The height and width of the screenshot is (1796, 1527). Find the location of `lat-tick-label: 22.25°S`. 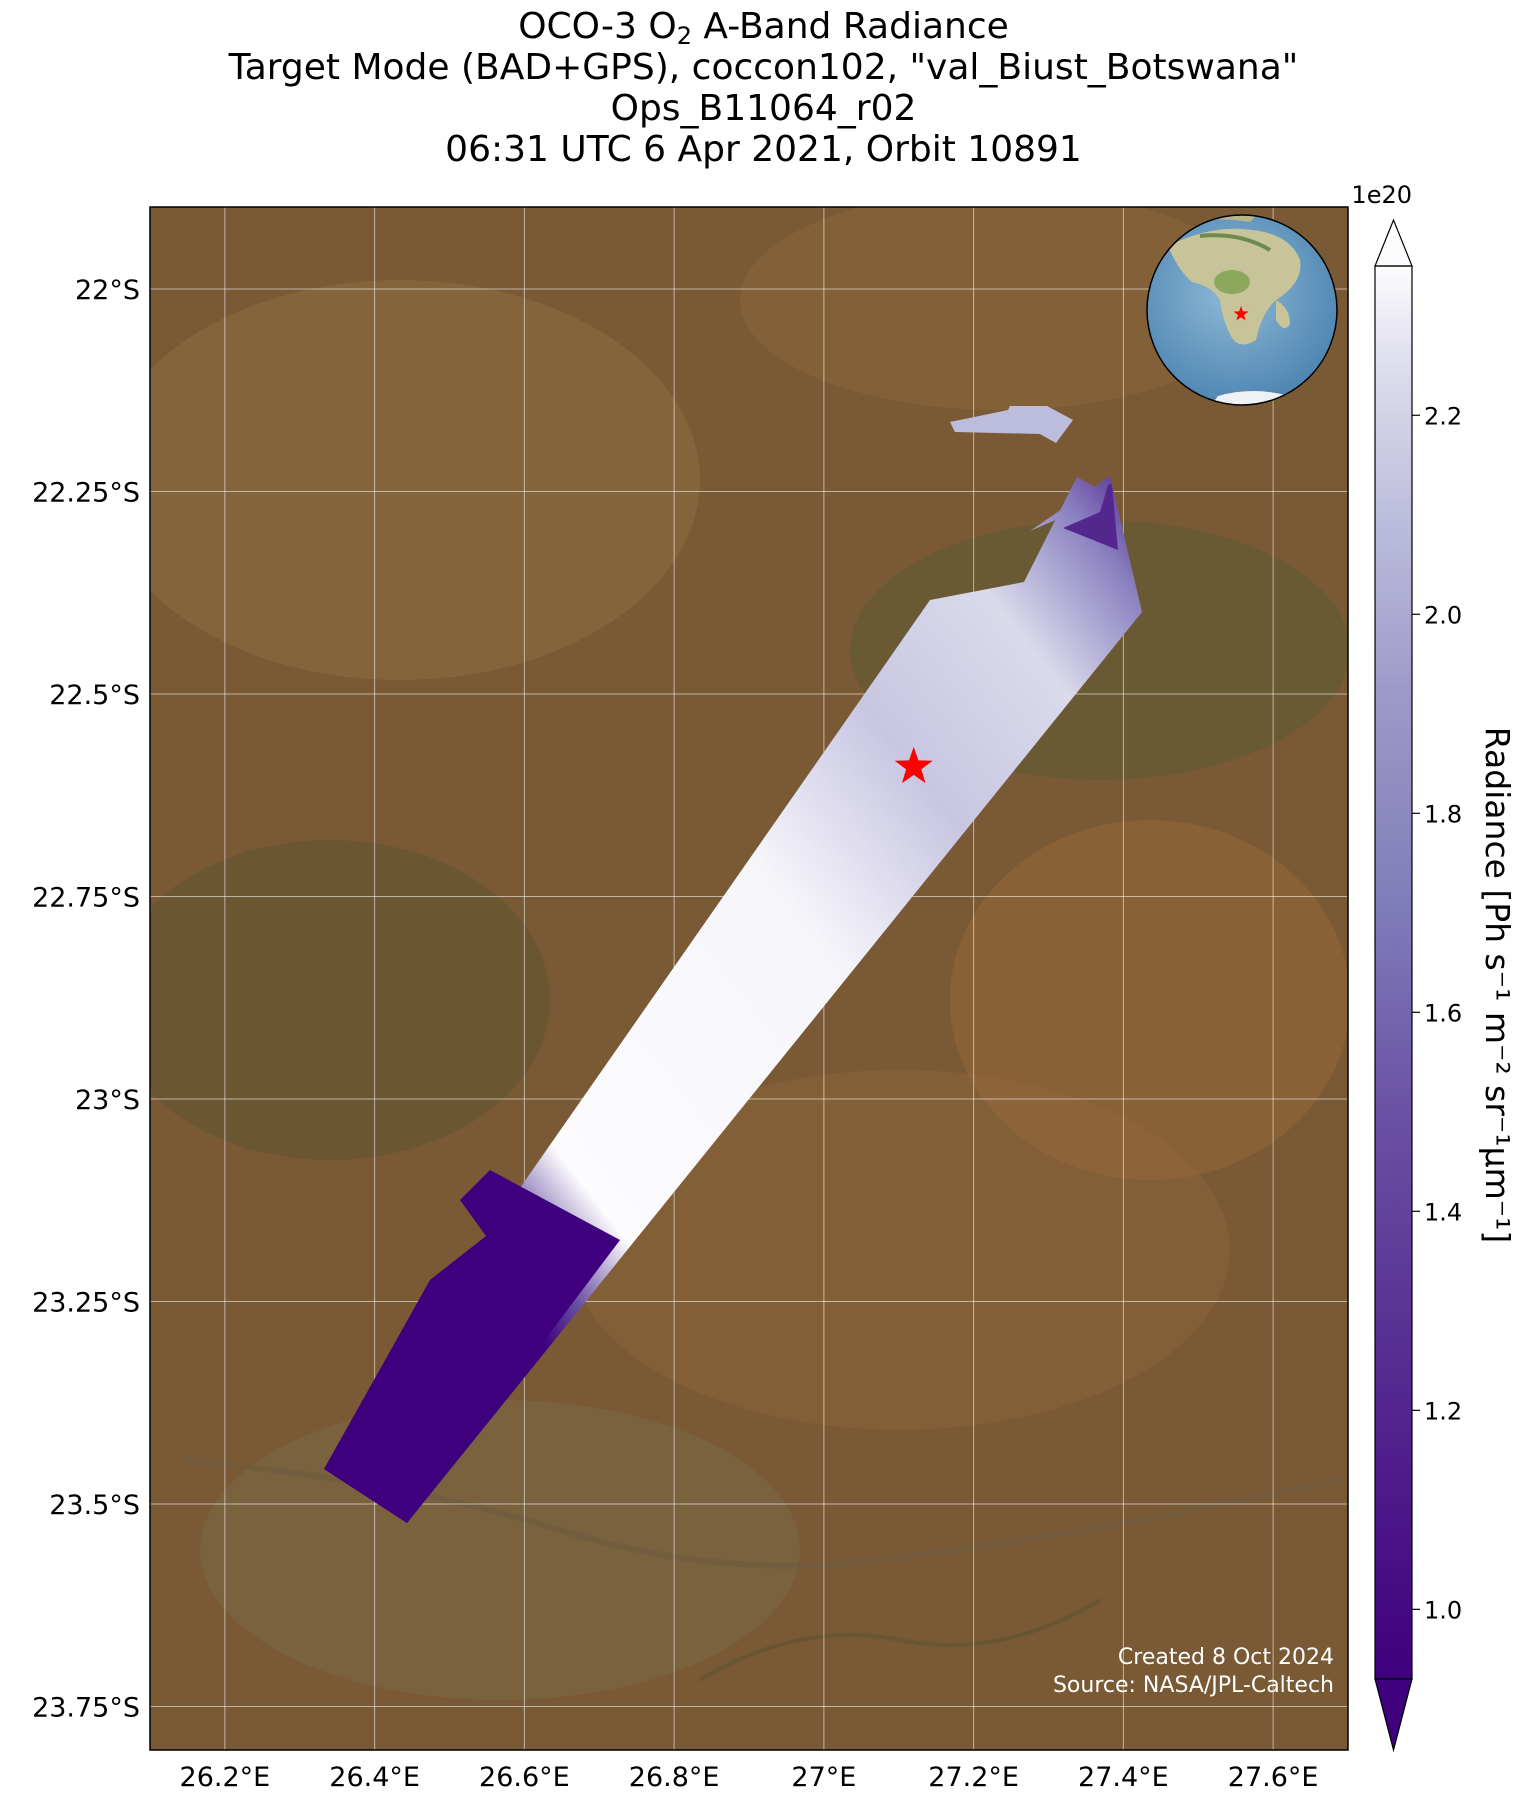

lat-tick-label: 22.25°S is located at coordinates (86, 493).